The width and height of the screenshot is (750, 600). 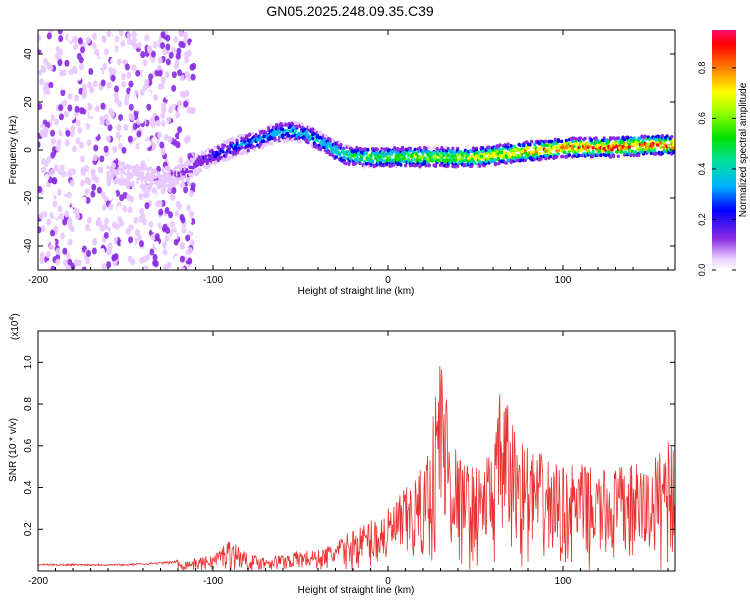 What do you see at coordinates (38, 581) in the screenshot?
I see `snr-x-tick-label: -200` at bounding box center [38, 581].